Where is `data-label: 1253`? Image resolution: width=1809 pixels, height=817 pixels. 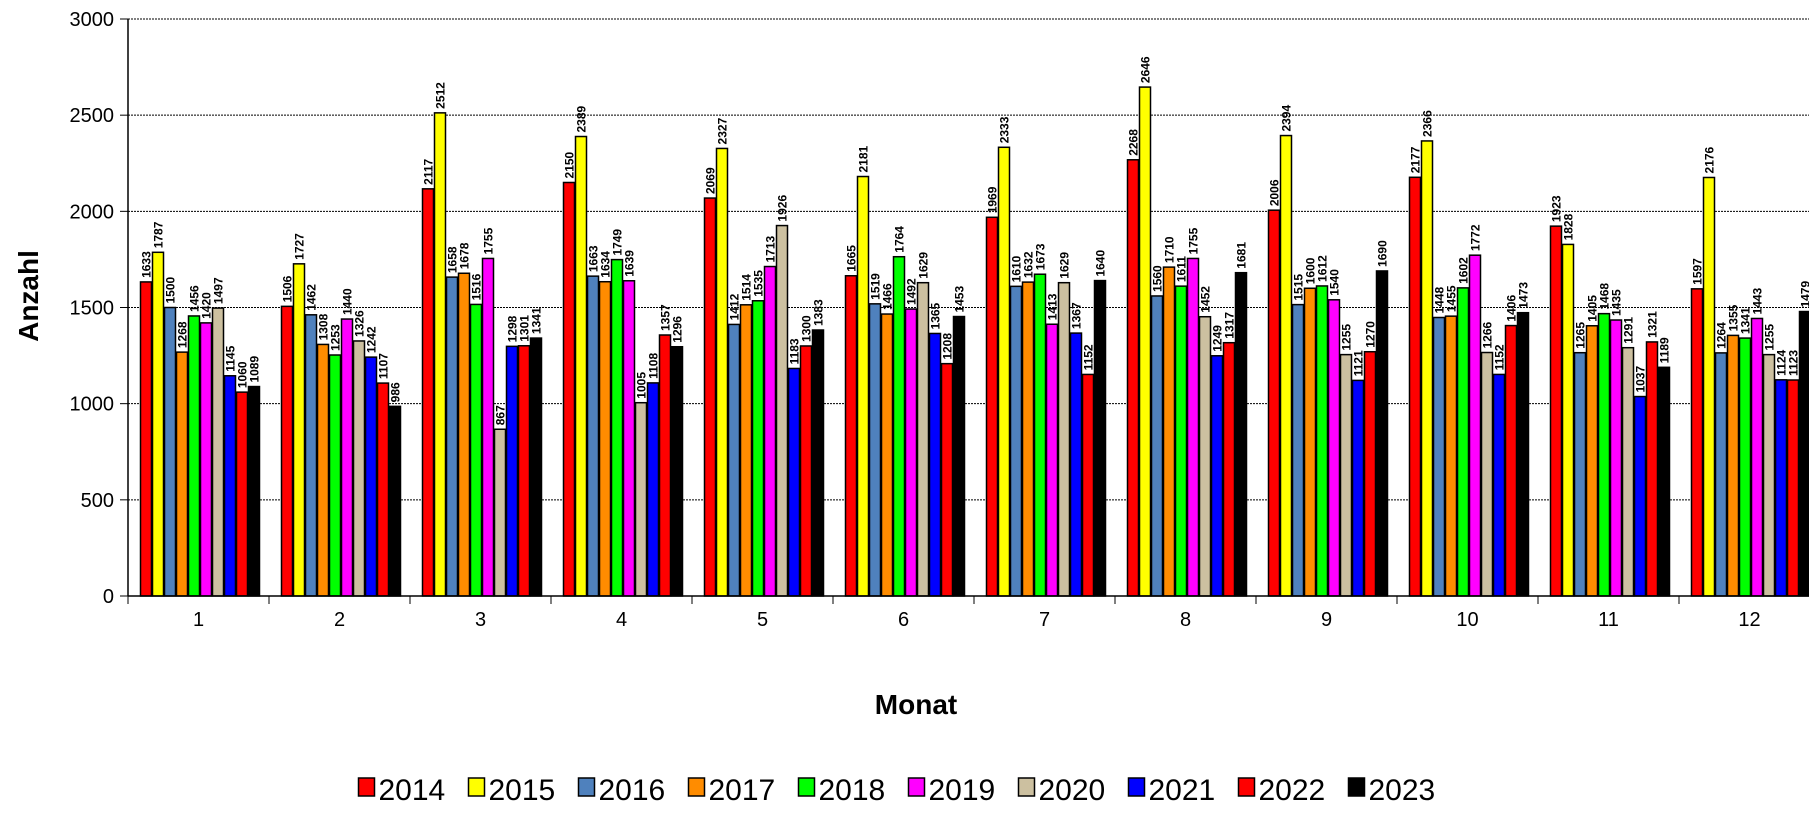
data-label: 1253 is located at coordinates (336, 337).